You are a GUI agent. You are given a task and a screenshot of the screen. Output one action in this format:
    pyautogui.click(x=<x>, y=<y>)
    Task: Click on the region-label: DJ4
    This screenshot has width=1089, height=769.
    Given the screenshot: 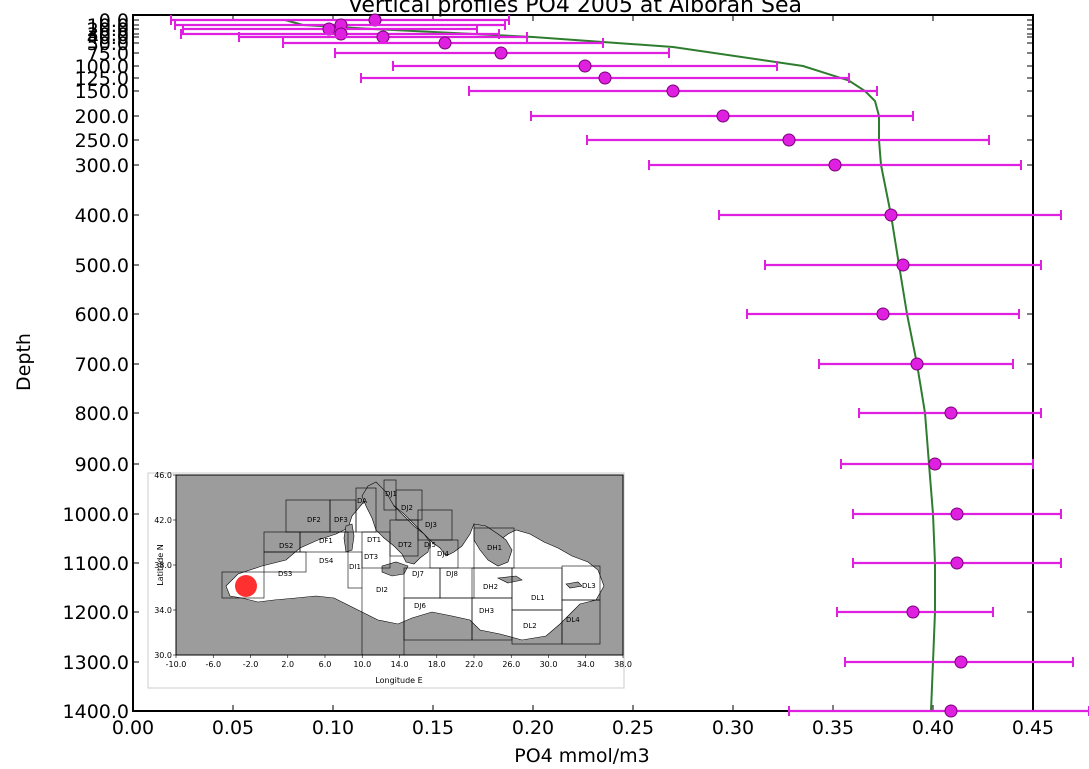 What is the action you would take?
    pyautogui.click(x=443, y=554)
    